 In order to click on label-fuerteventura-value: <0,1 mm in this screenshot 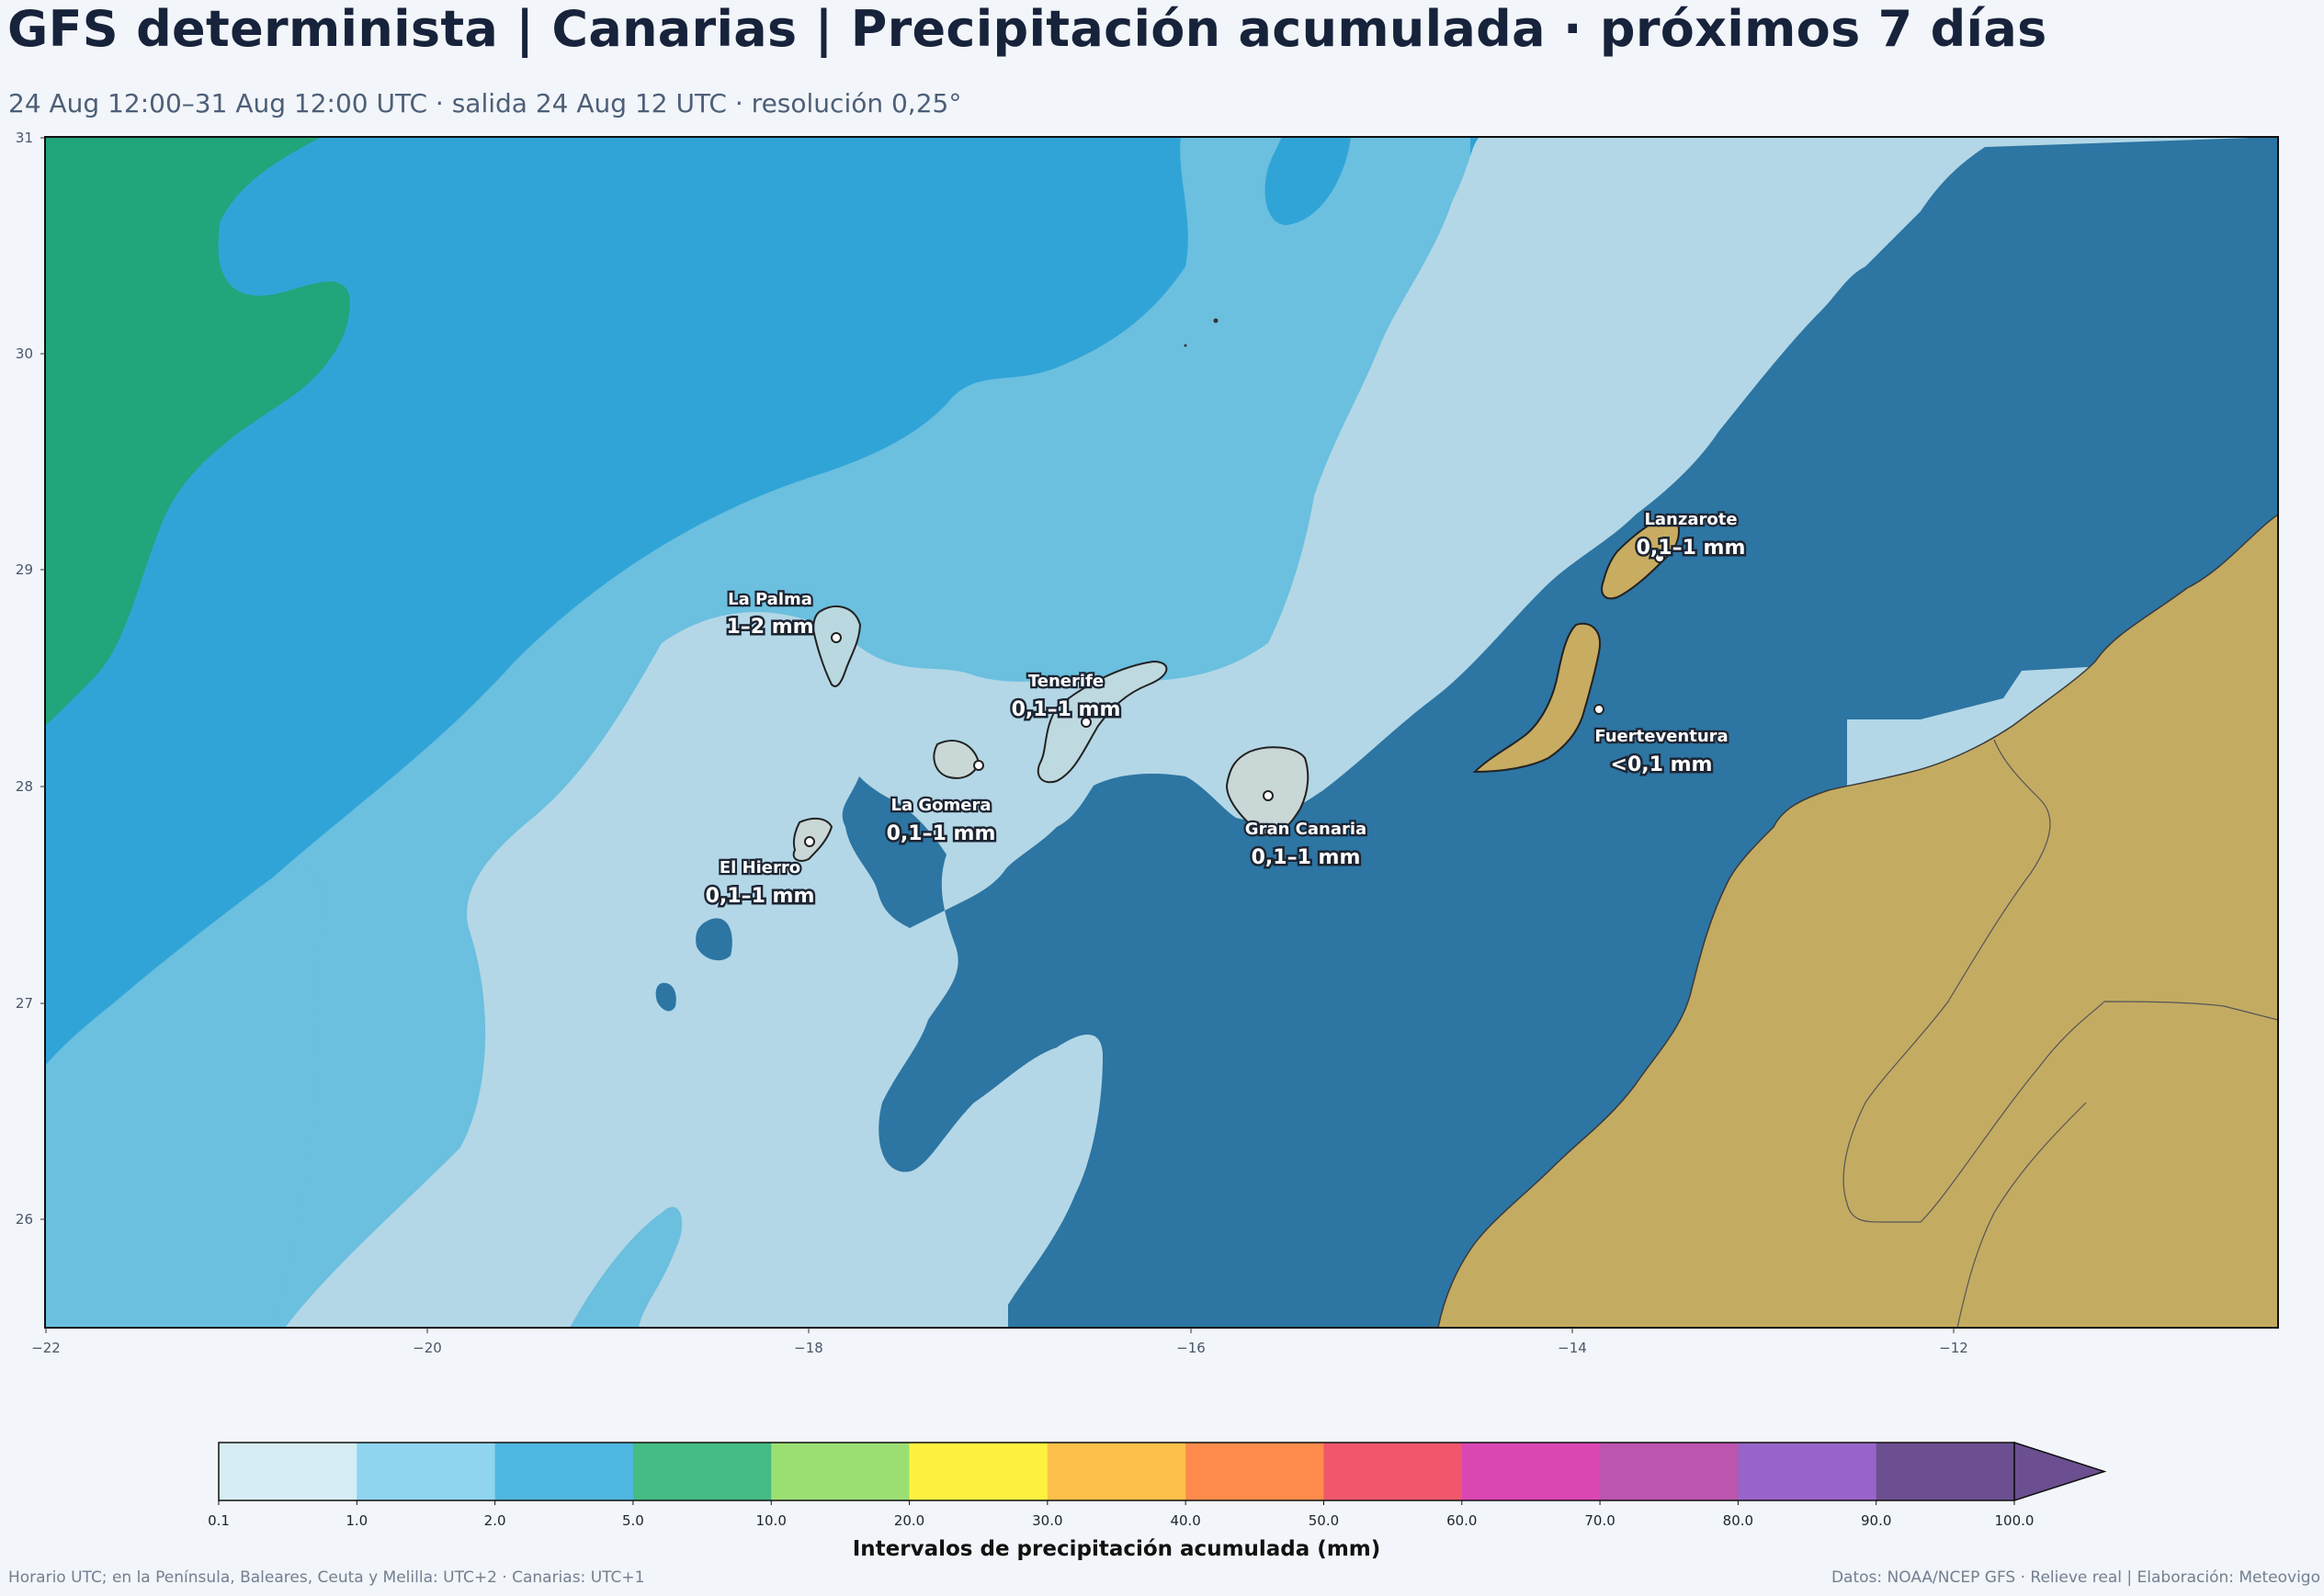, I will do `click(1662, 764)`.